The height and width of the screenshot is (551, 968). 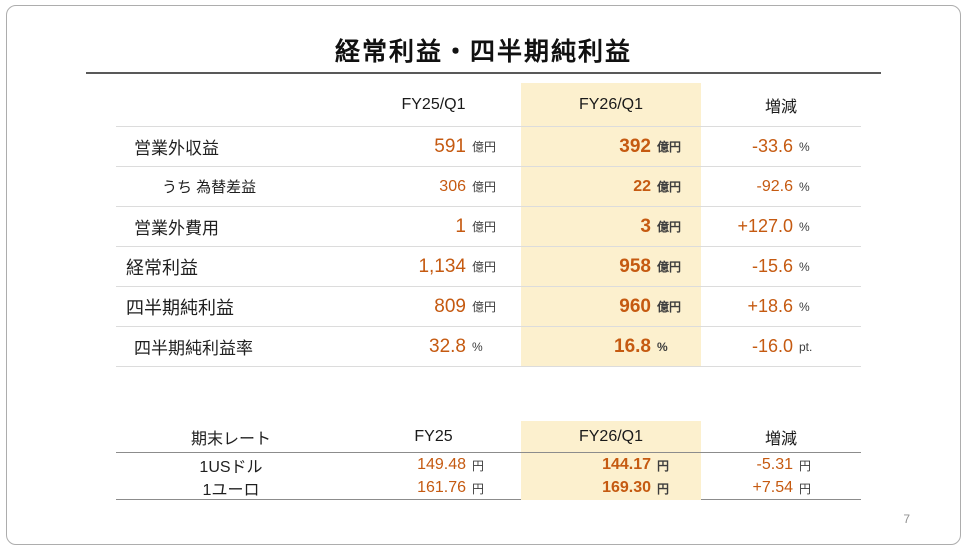 I want to click on title-underline, so click(x=483, y=73).